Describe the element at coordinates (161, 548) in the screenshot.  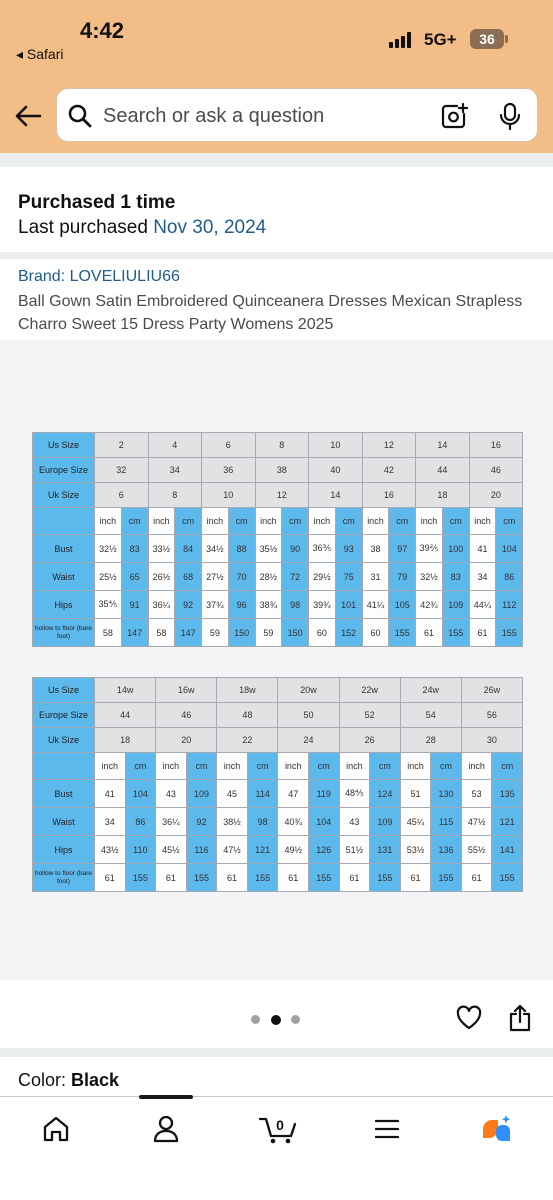
I see `measurement-cell: 33½` at that location.